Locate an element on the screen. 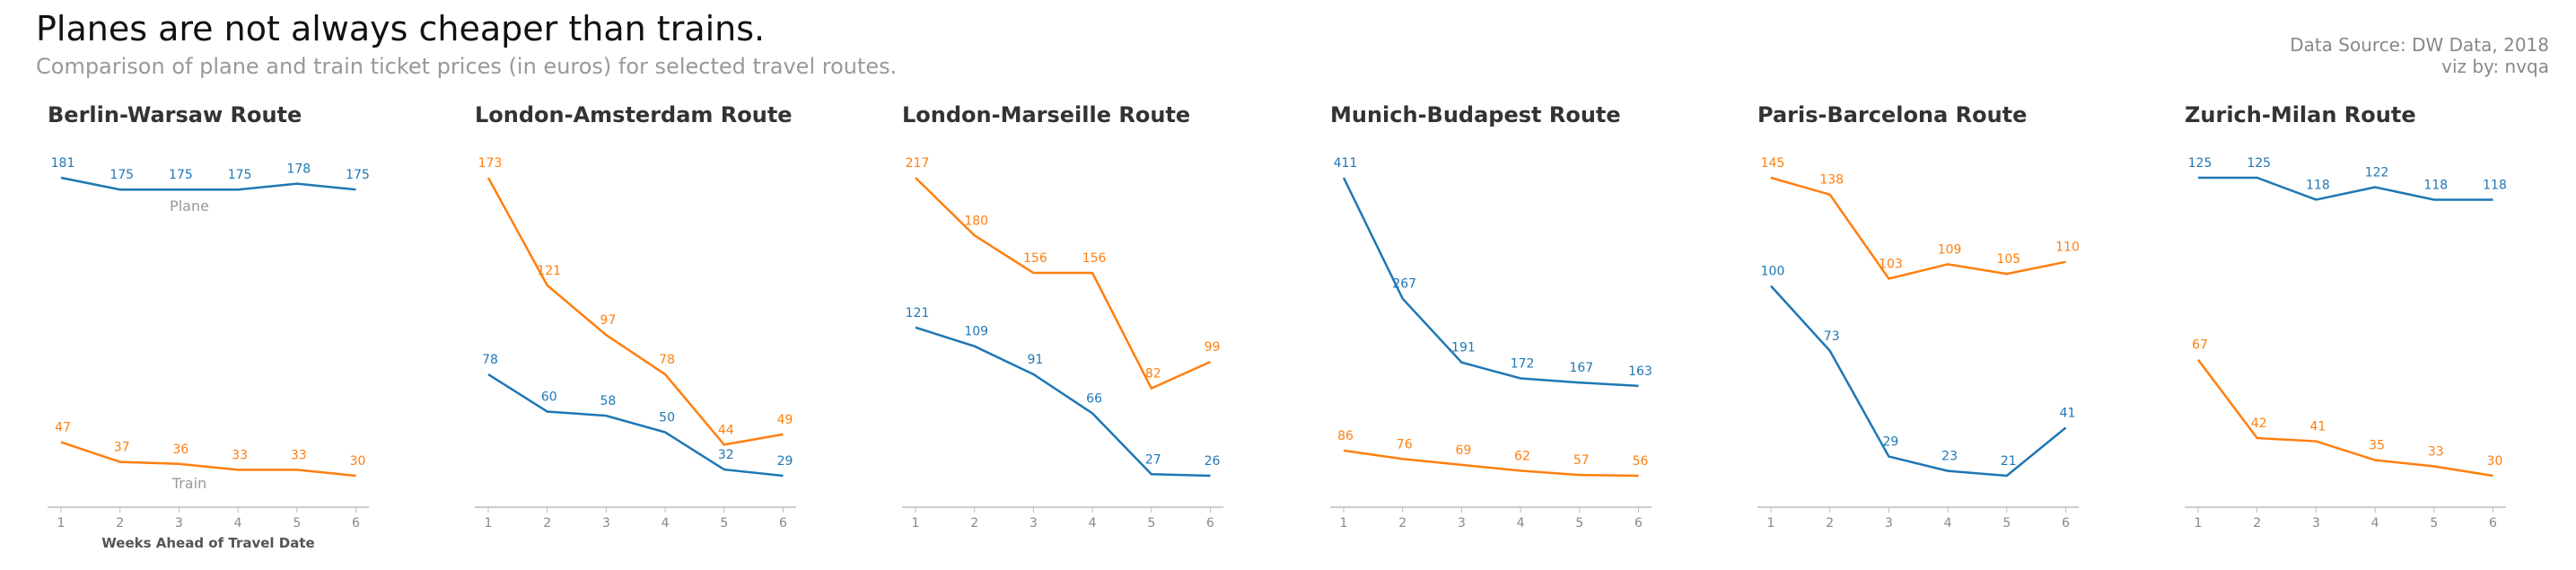 The width and height of the screenshot is (2576, 570). data-label: 49 is located at coordinates (785, 420).